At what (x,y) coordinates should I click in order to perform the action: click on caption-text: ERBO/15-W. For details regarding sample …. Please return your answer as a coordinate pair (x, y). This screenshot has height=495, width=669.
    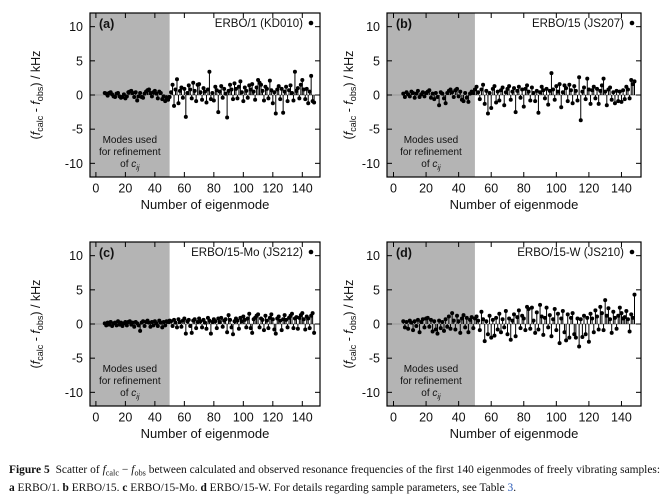
    Looking at the image, I should click on (357, 487).